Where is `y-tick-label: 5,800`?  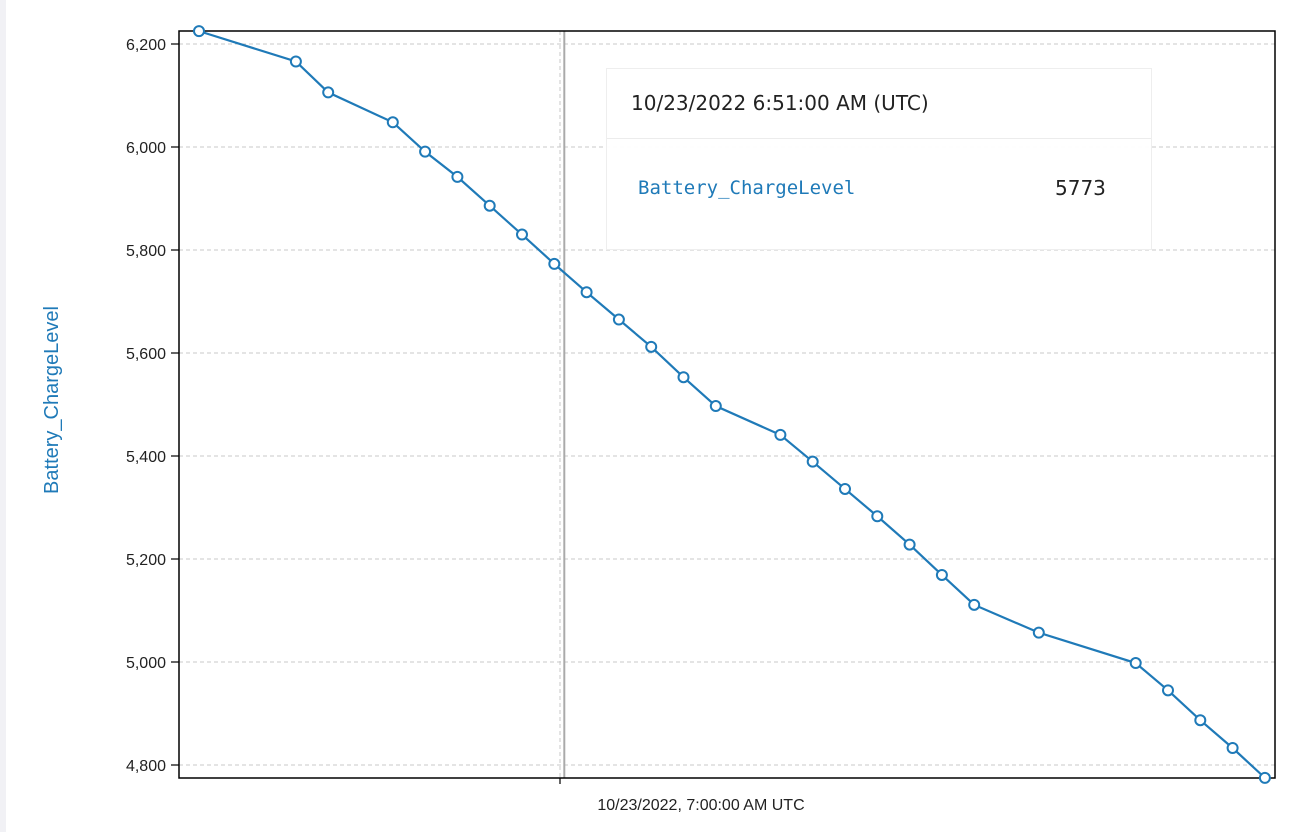 y-tick-label: 5,800 is located at coordinates (146, 251).